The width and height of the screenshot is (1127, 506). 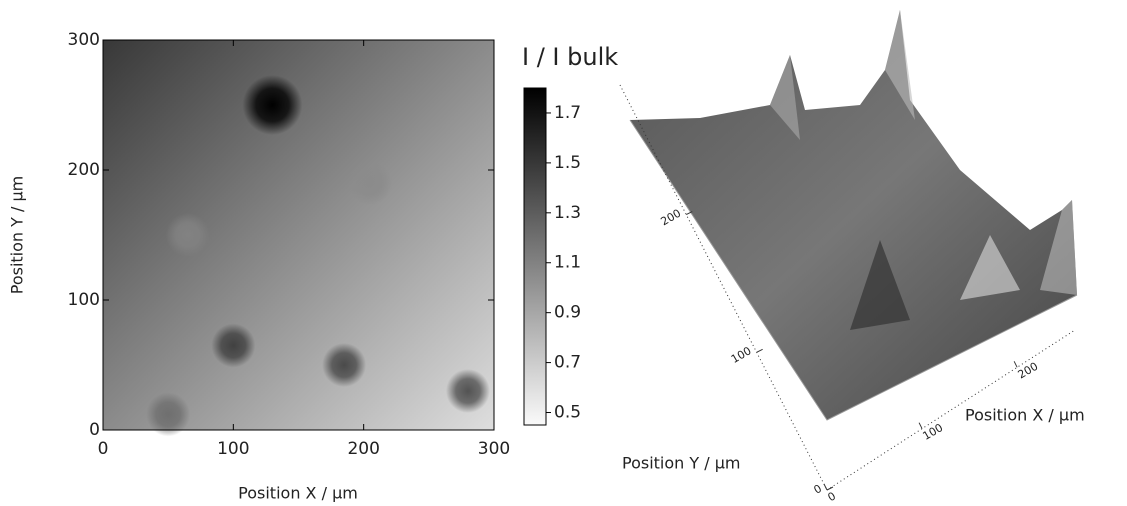 What do you see at coordinates (567, 213) in the screenshot?
I see `colorbar-tick-label: 1.3` at bounding box center [567, 213].